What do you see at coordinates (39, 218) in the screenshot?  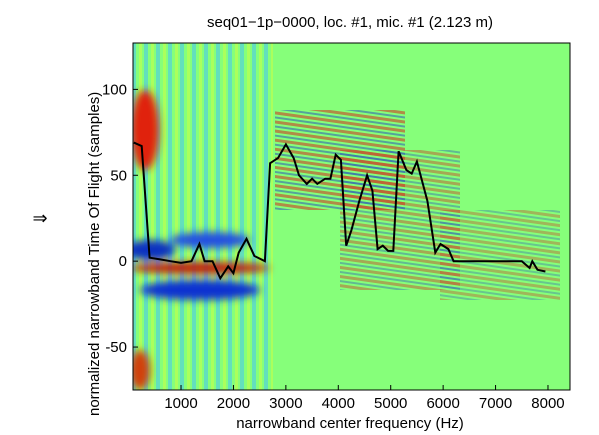 I see `annotation: ⇒` at bounding box center [39, 218].